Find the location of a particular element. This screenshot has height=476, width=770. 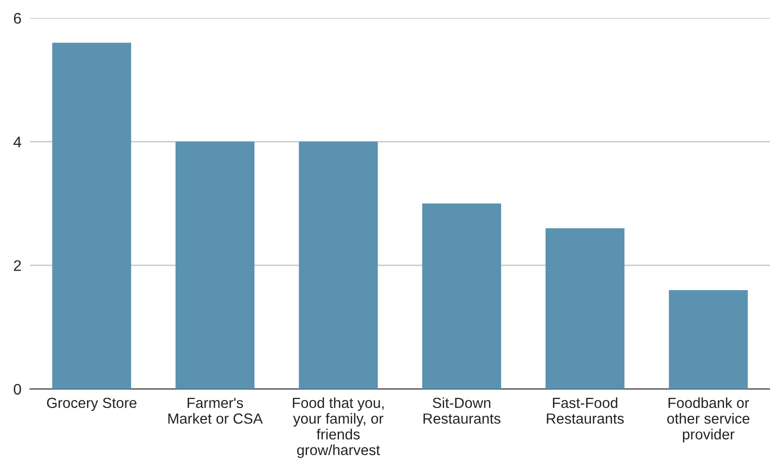

y-tick-label: 0 is located at coordinates (18, 389).